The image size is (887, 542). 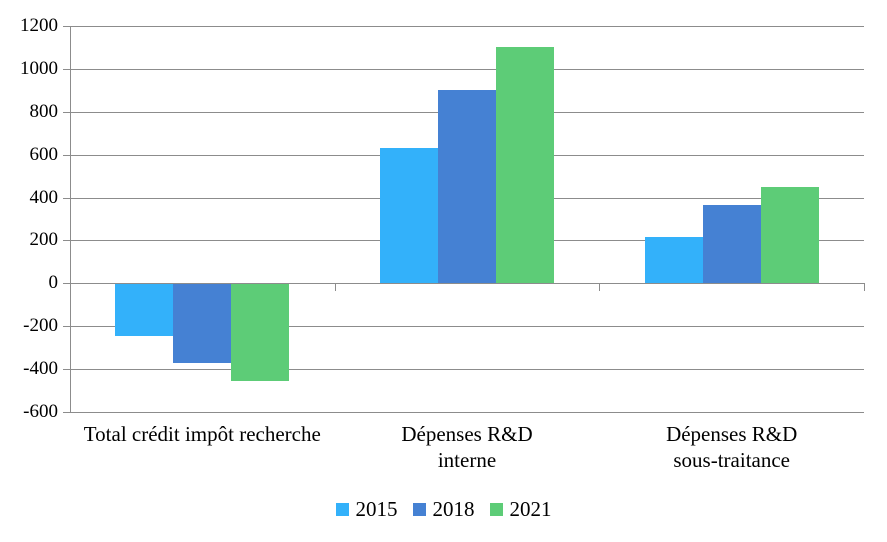 What do you see at coordinates (729, 447) in the screenshot?
I see `x-axis-category-label: Dépenses R&D sous-traitance` at bounding box center [729, 447].